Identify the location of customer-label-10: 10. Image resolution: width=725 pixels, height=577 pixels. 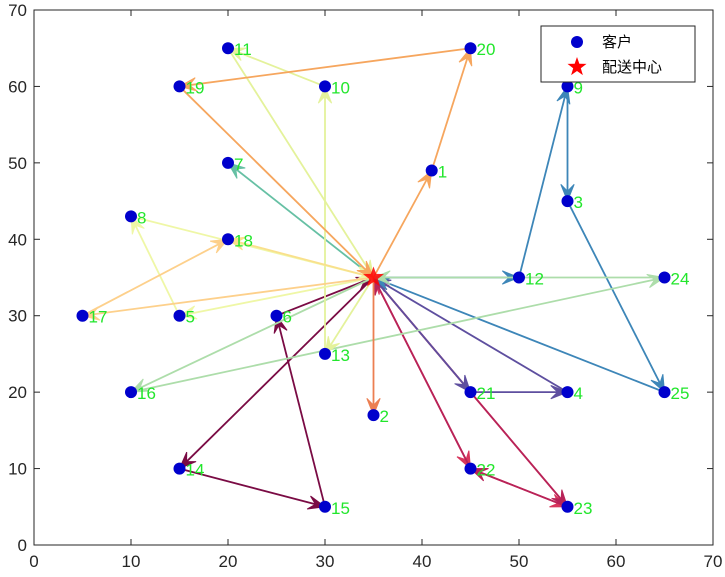
(340, 87).